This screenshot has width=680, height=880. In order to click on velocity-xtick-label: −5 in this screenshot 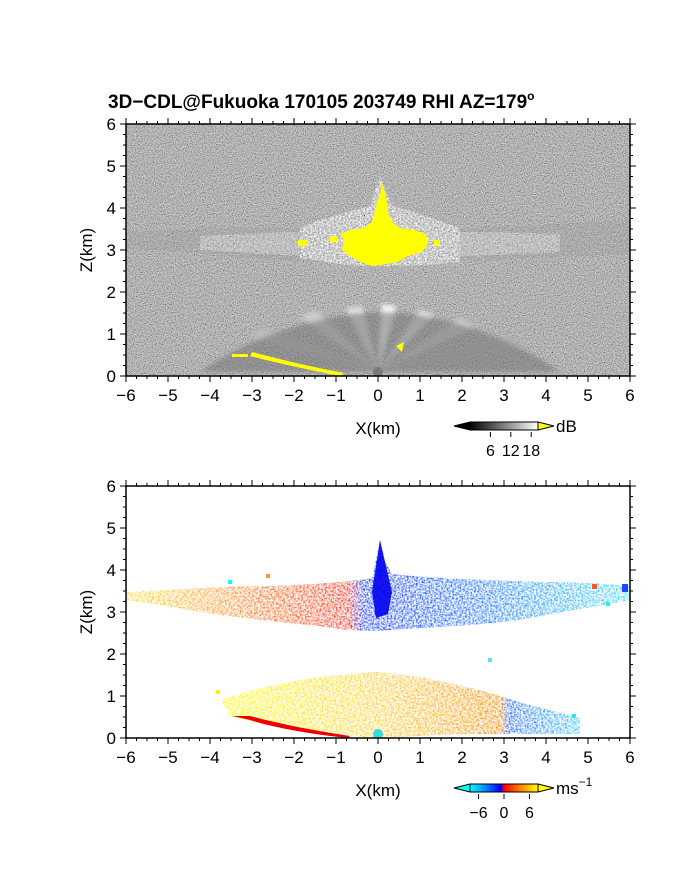, I will do `click(167, 757)`.